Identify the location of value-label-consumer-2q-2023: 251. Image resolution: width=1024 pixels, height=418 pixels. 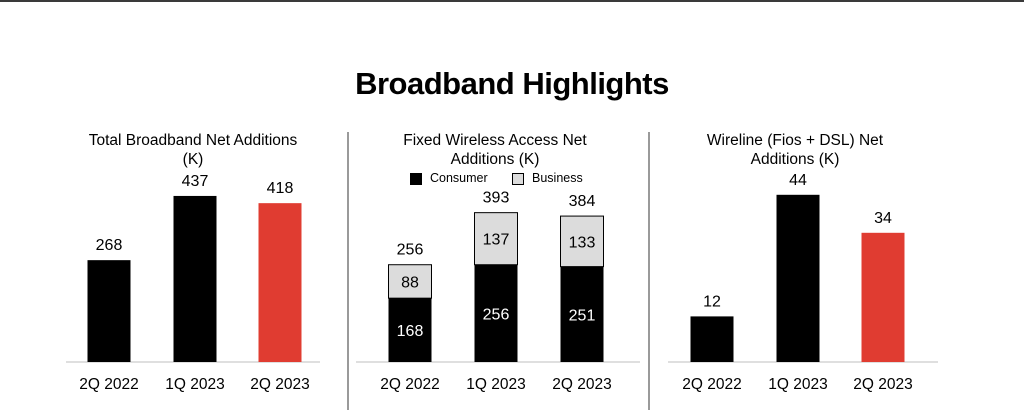
(582, 315).